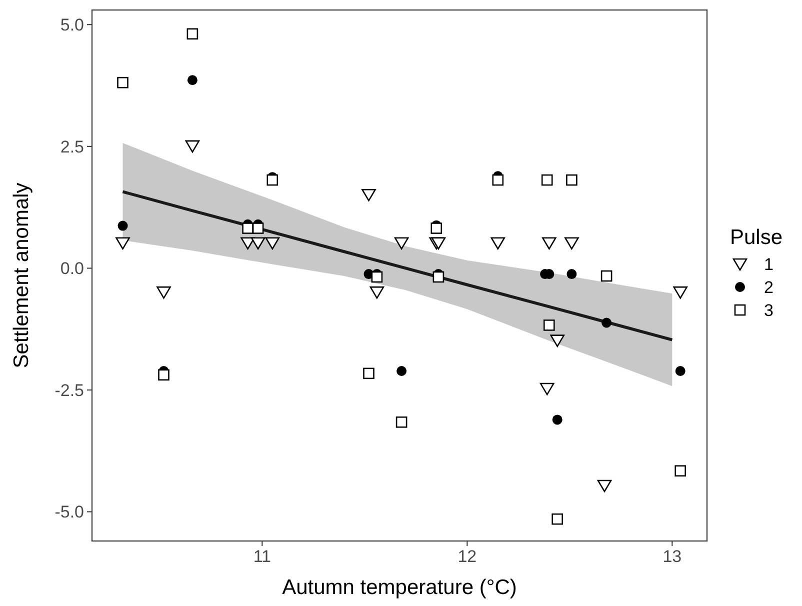 The image size is (802, 606). I want to click on x-axis-title: Autumn temperature (°C), so click(399, 587).